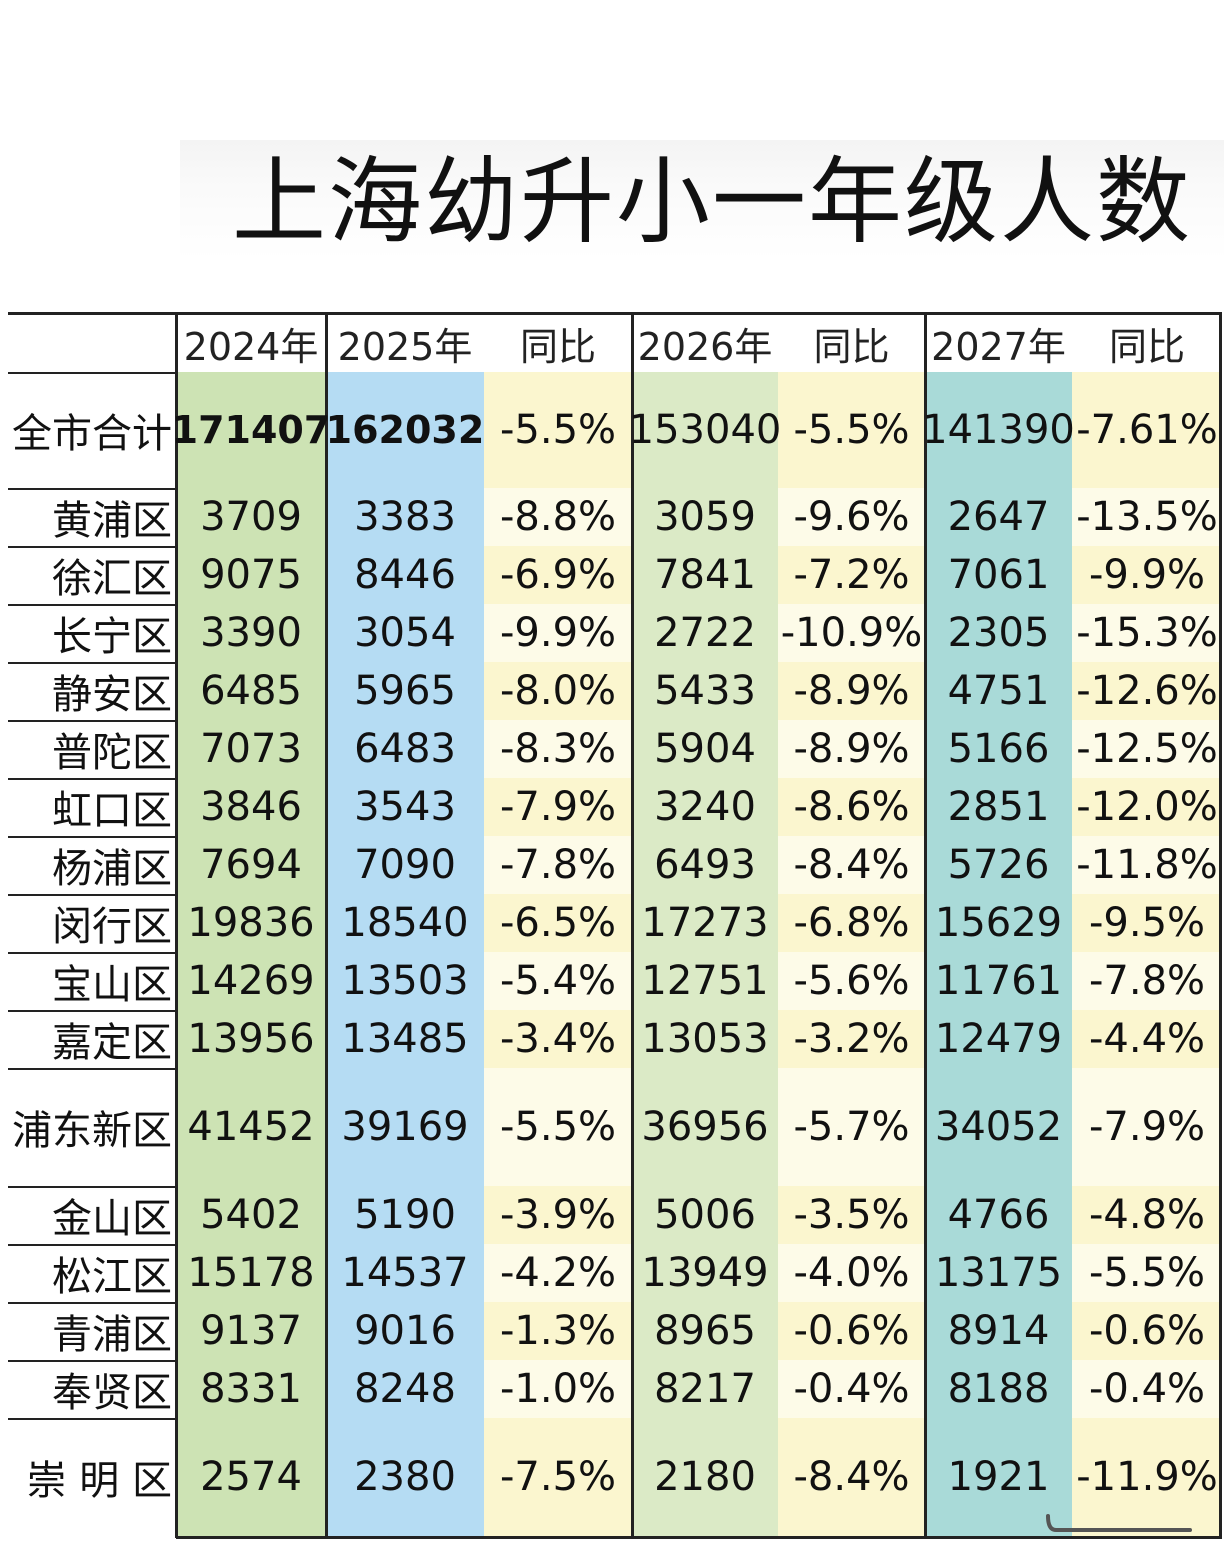  Describe the element at coordinates (405, 1477) in the screenshot. I see `table-cell-y2025: 2380` at that location.